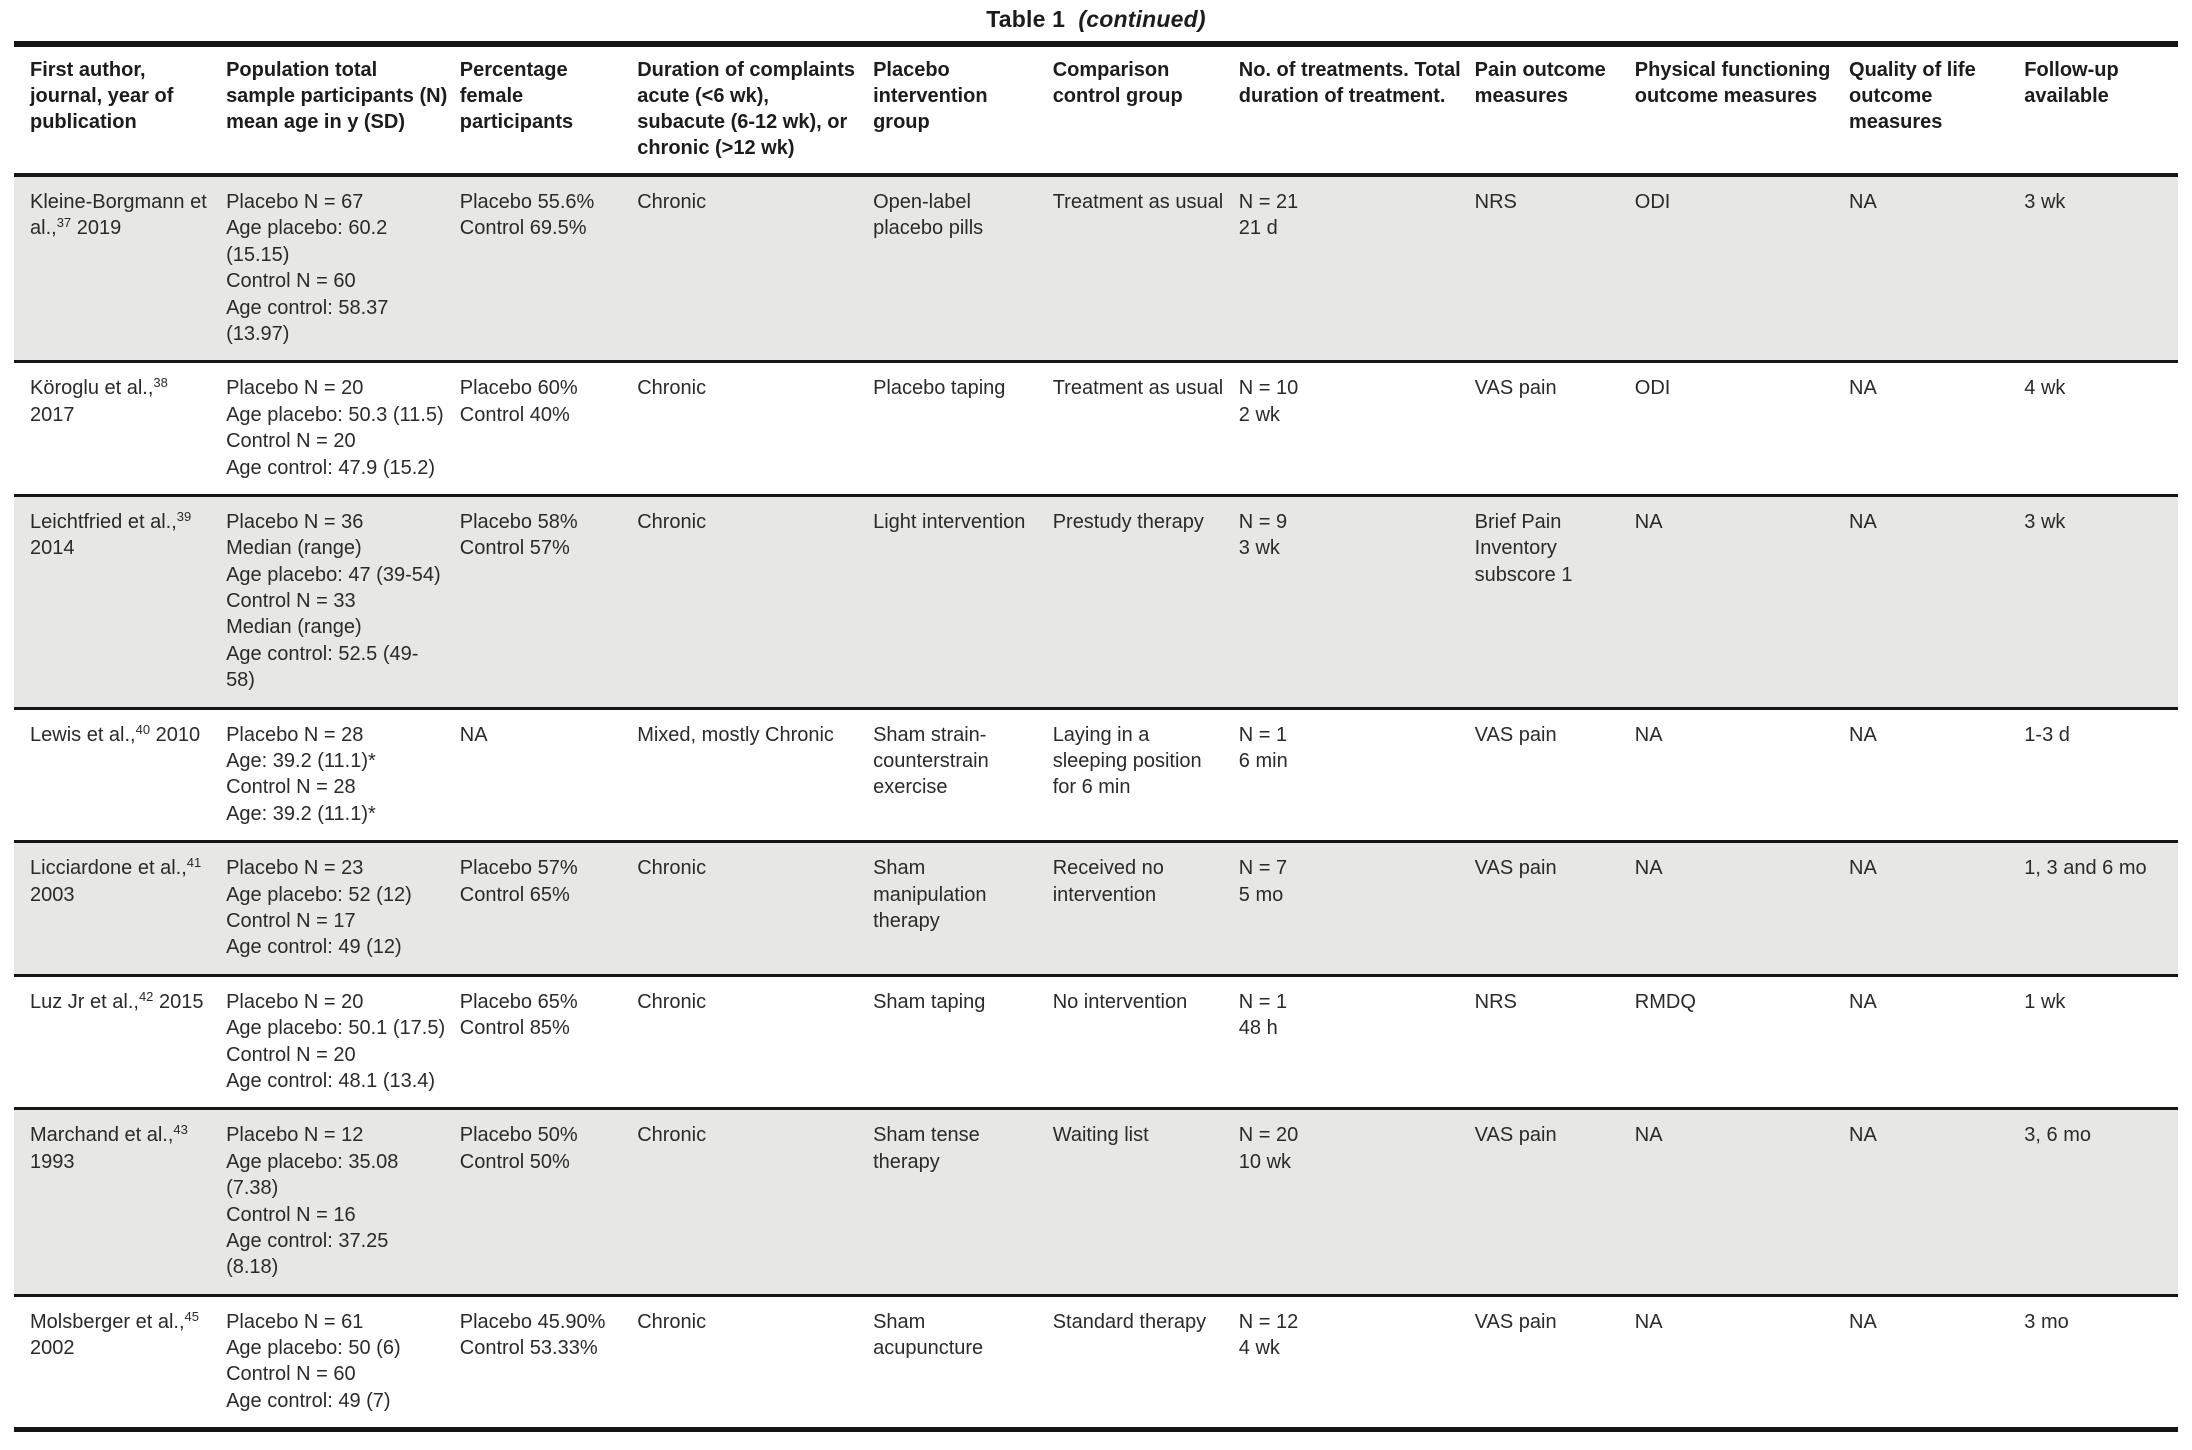 This screenshot has height=1450, width=2192. Describe the element at coordinates (180, 1130) in the screenshot. I see `reference-superscript: 43` at that location.